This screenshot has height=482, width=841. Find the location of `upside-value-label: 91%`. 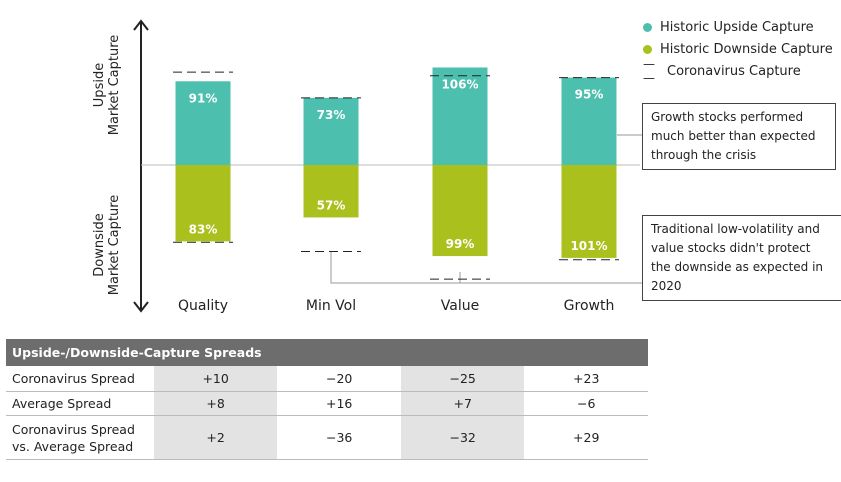

upside-value-label: 91% is located at coordinates (203, 98).